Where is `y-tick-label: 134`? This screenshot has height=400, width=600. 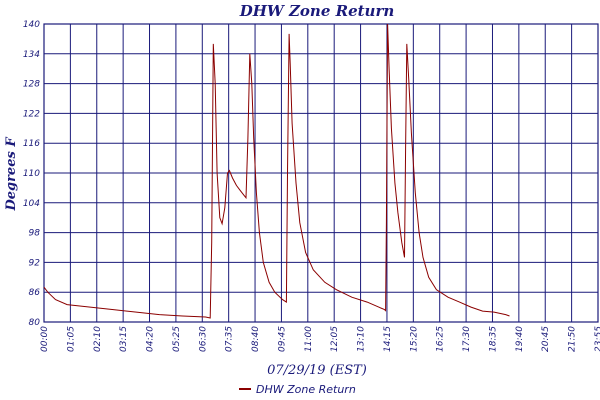 y-tick-label: 134 is located at coordinates (31, 55).